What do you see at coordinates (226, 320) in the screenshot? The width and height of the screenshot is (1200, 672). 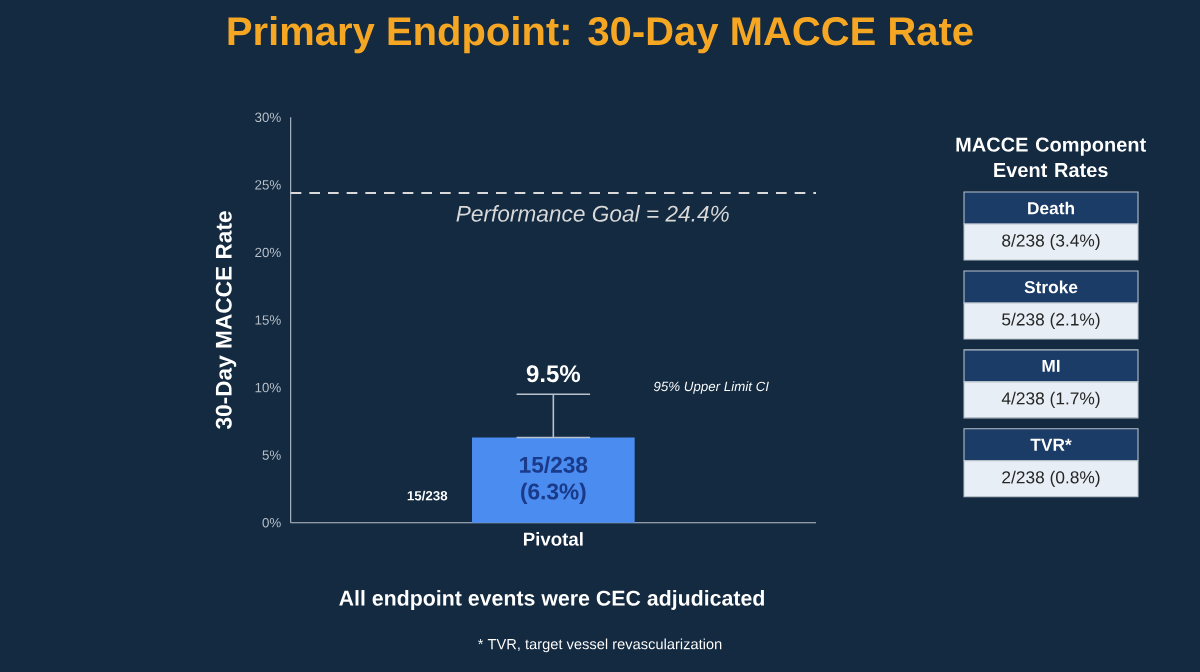 I see `y-axis-title: 30-Day MACCE Rate` at bounding box center [226, 320].